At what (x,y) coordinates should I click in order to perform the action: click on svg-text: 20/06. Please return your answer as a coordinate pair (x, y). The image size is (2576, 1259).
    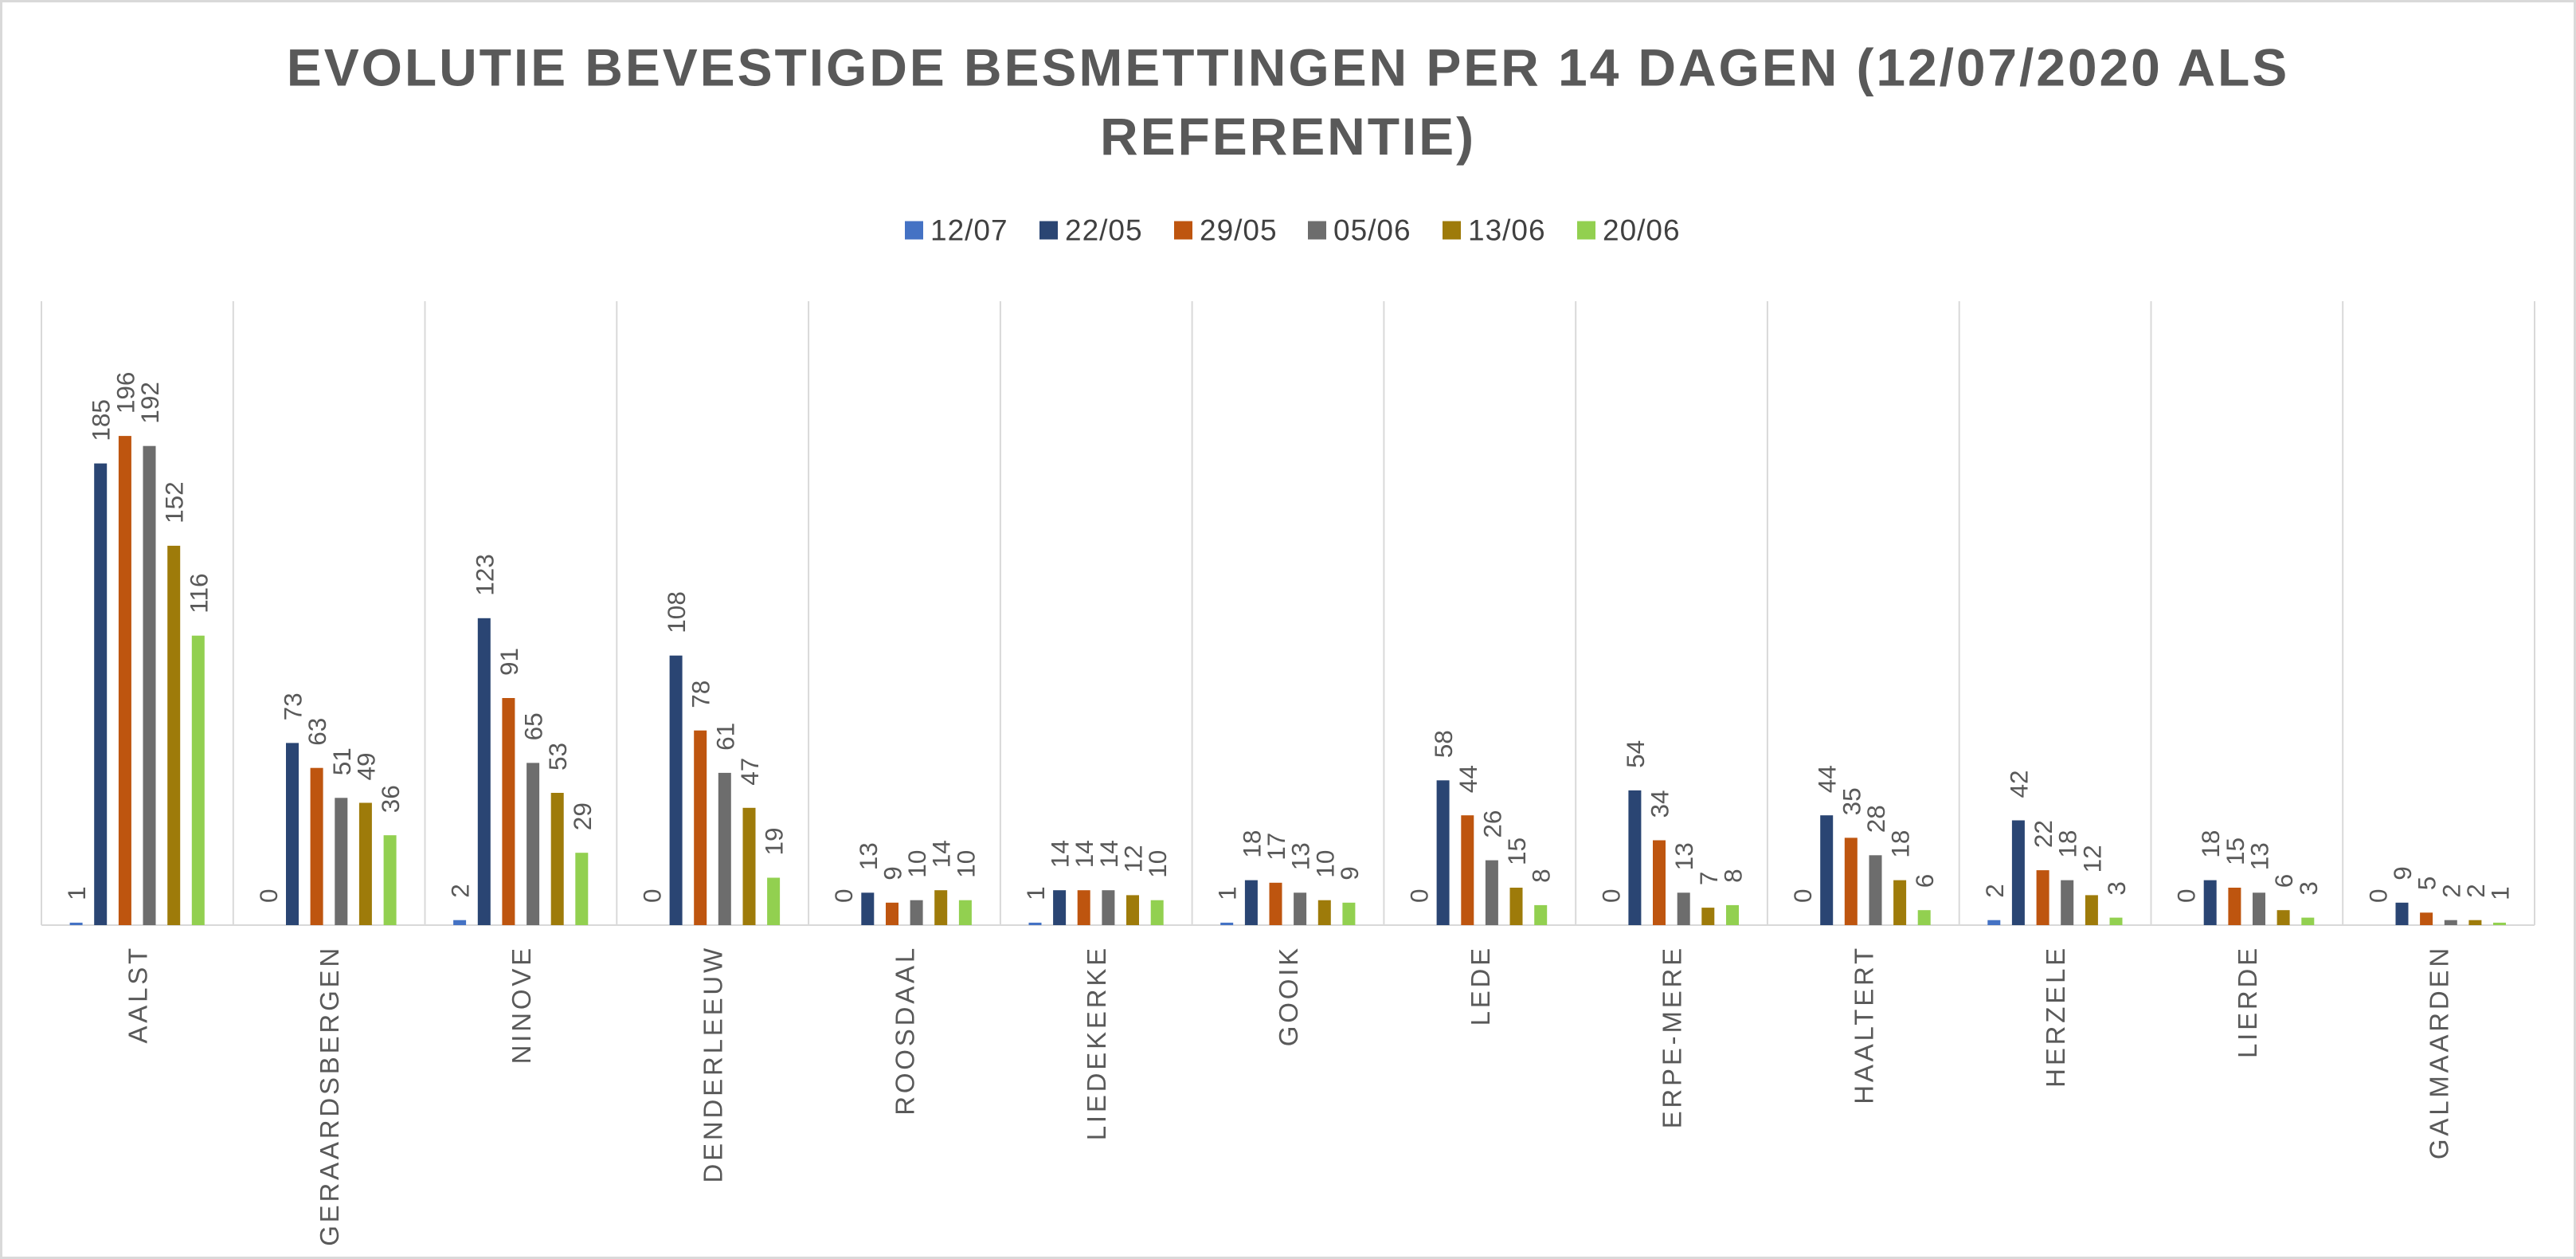
    Looking at the image, I should click on (1642, 231).